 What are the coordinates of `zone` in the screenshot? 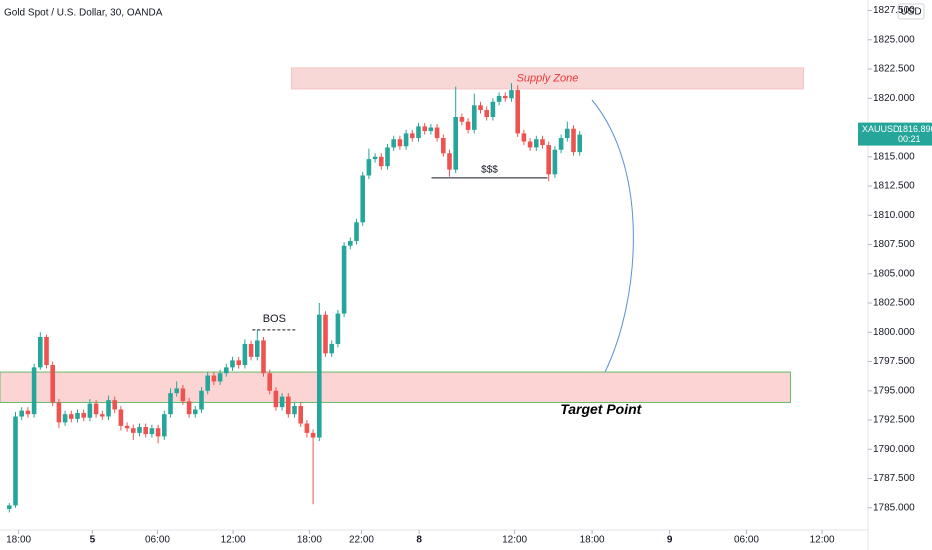 It's located at (547, 78).